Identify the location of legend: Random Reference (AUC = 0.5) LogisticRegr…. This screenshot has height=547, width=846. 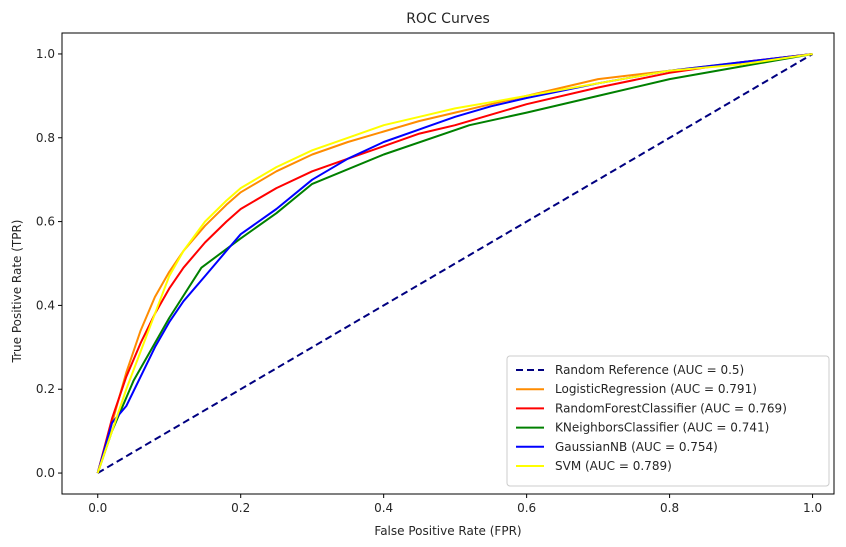
(668, 421).